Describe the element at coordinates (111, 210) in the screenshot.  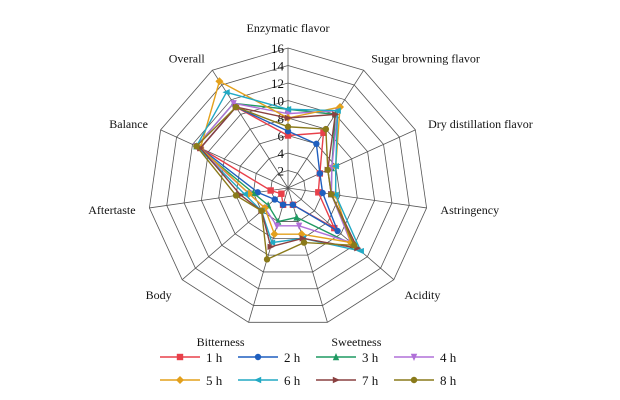
I see `axis-label-aftertaste: Aftertaste` at that location.